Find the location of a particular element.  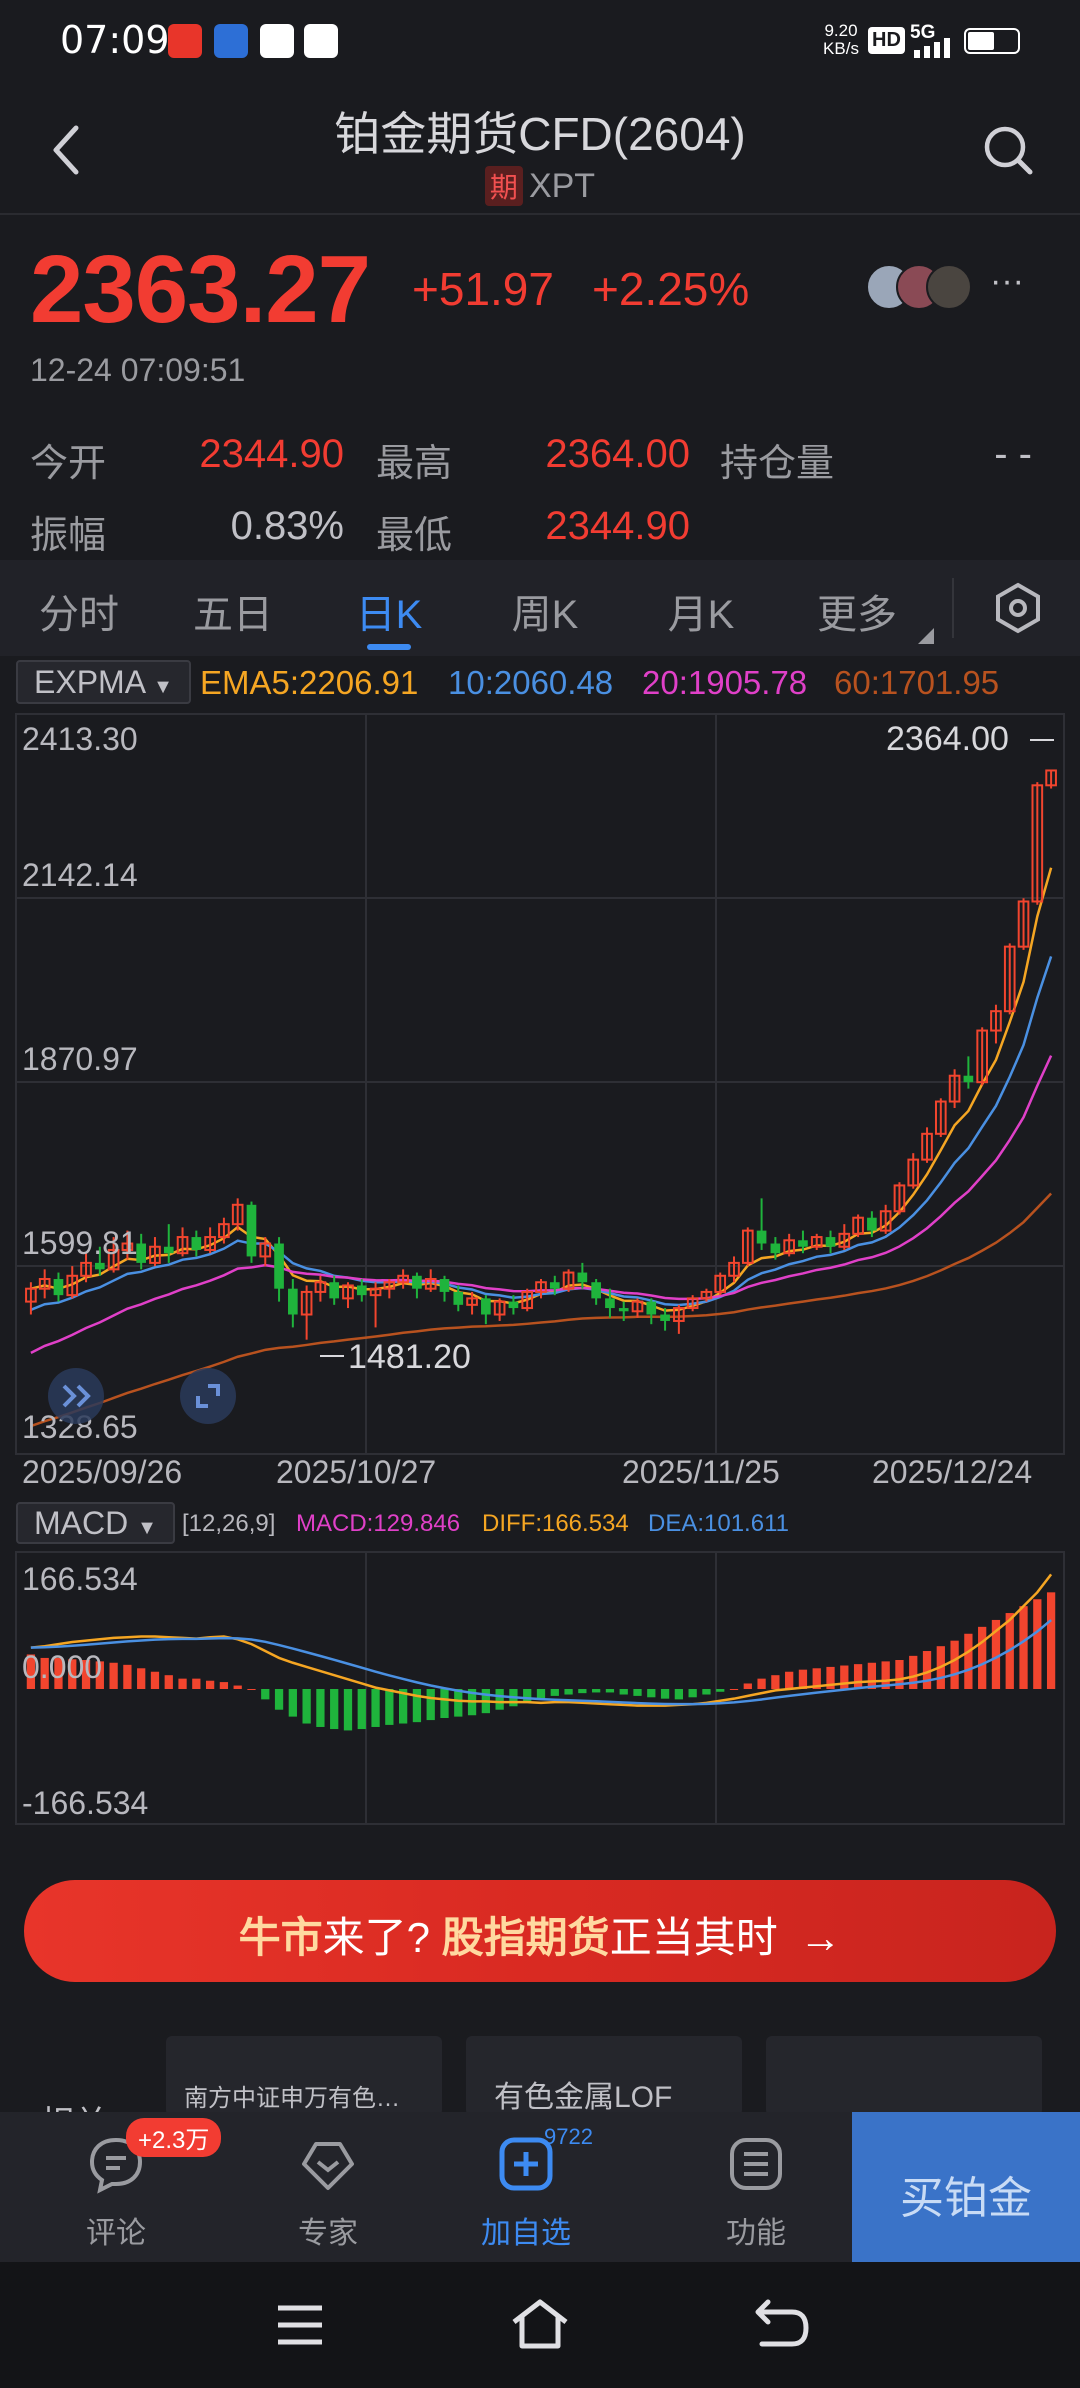

menu-icon is located at coordinates (300, 2325).